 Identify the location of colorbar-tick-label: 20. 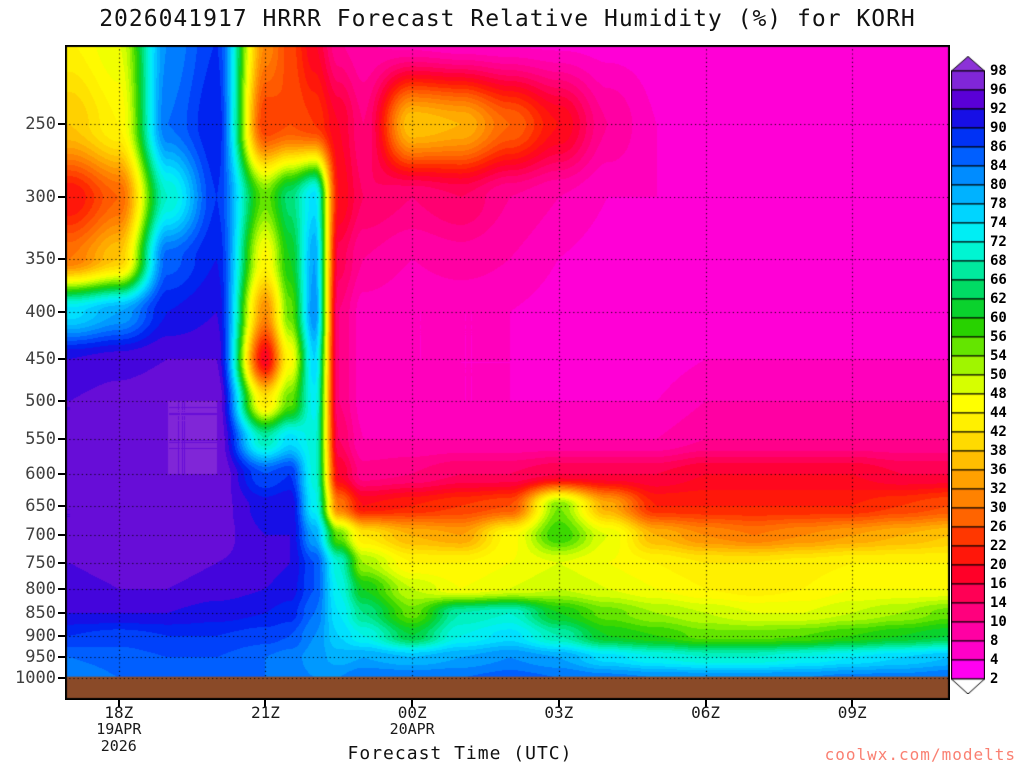
(998, 565).